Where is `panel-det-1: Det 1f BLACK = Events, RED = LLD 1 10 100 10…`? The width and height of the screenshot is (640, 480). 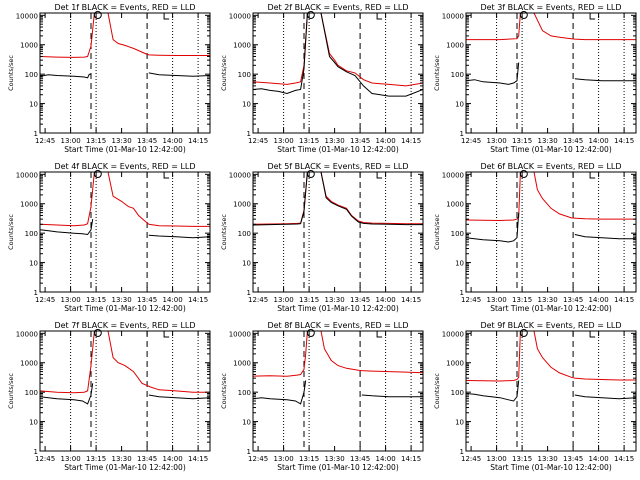
panel-det-1: Det 1f BLACK = Events, RED = LLD 1 10 100 10… is located at coordinates (109, 78).